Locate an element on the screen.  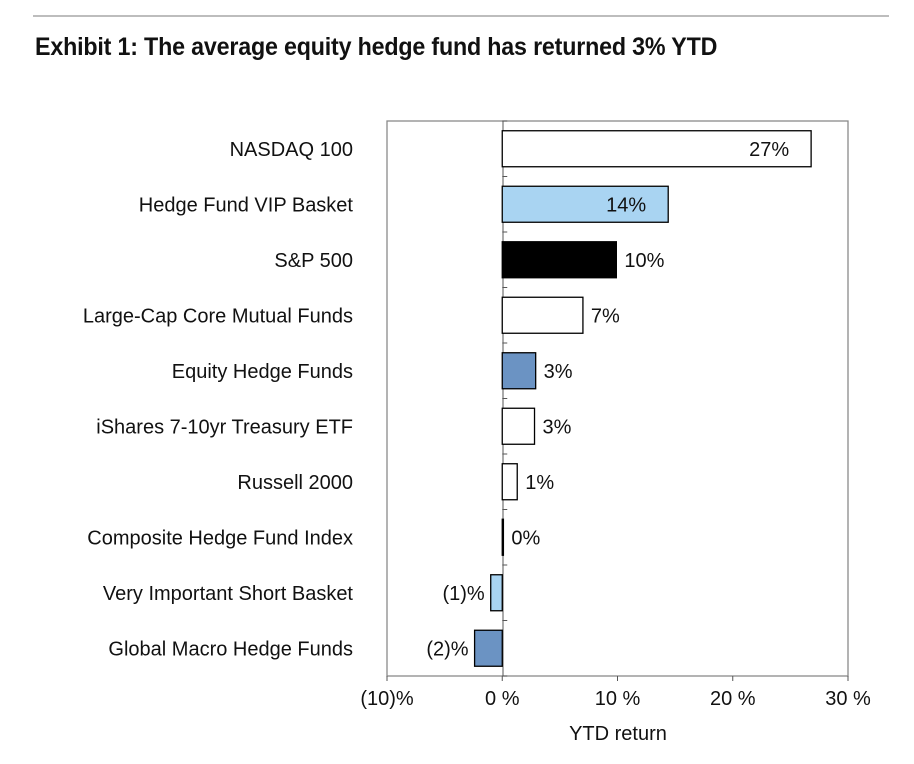
x-tick-label: 20 % is located at coordinates (733, 699).